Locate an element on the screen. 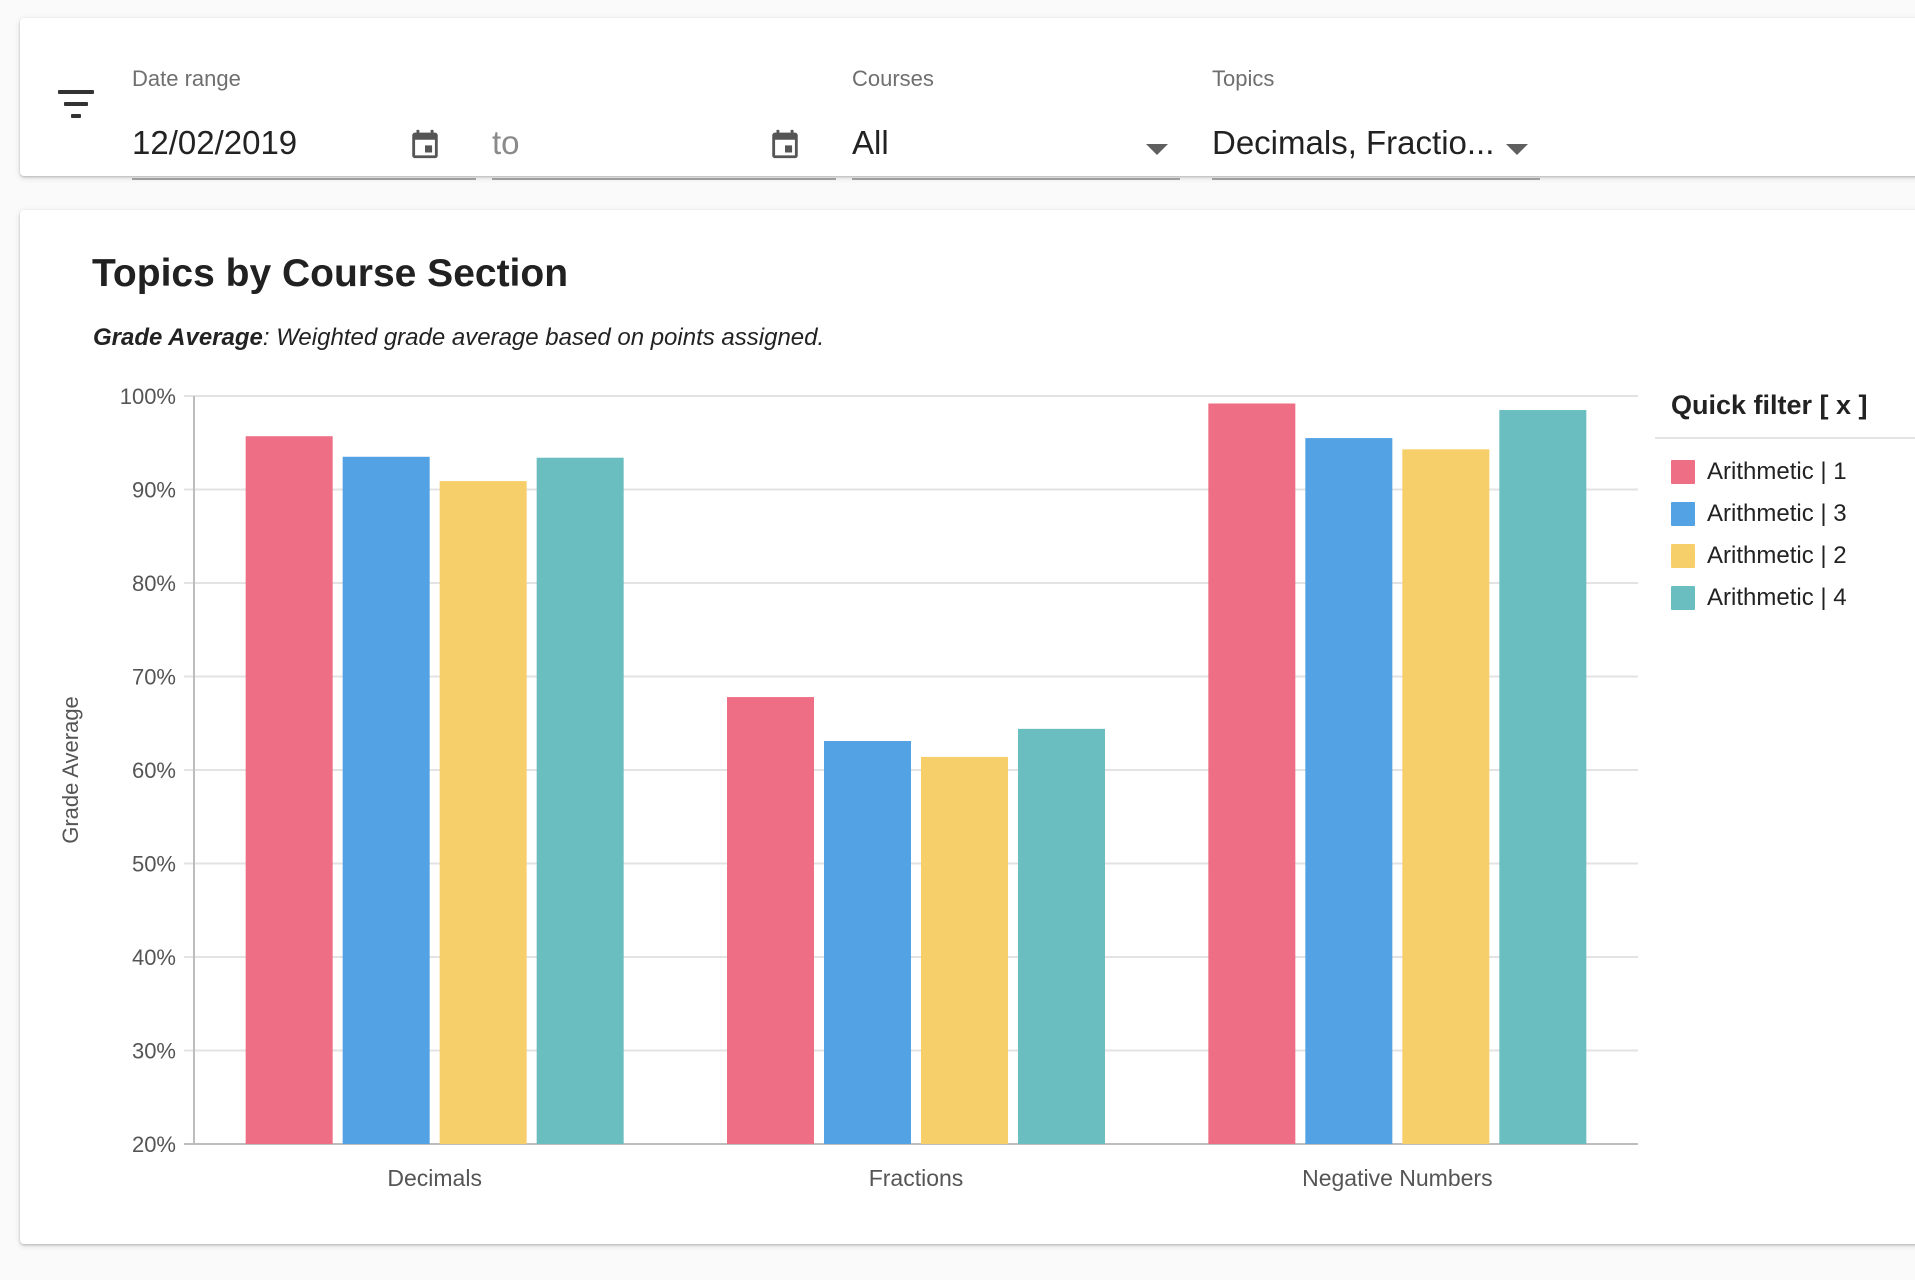 The height and width of the screenshot is (1280, 1915). filter-icon is located at coordinates (76, 106).